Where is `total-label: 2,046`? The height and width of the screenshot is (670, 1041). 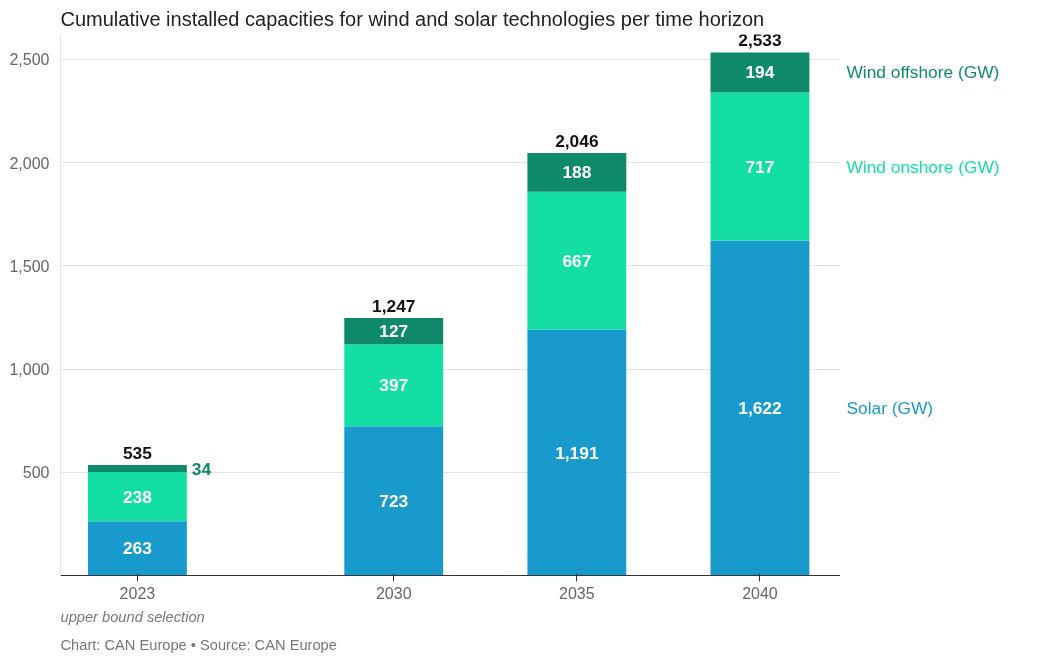 total-label: 2,046 is located at coordinates (577, 141).